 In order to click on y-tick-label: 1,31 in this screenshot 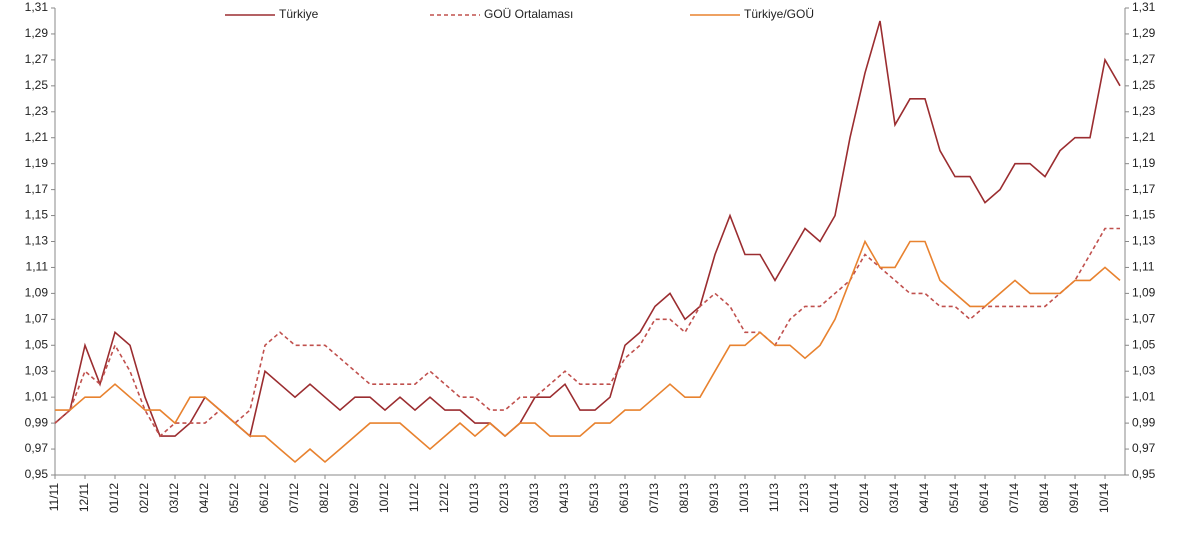, I will do `click(37, 7)`.